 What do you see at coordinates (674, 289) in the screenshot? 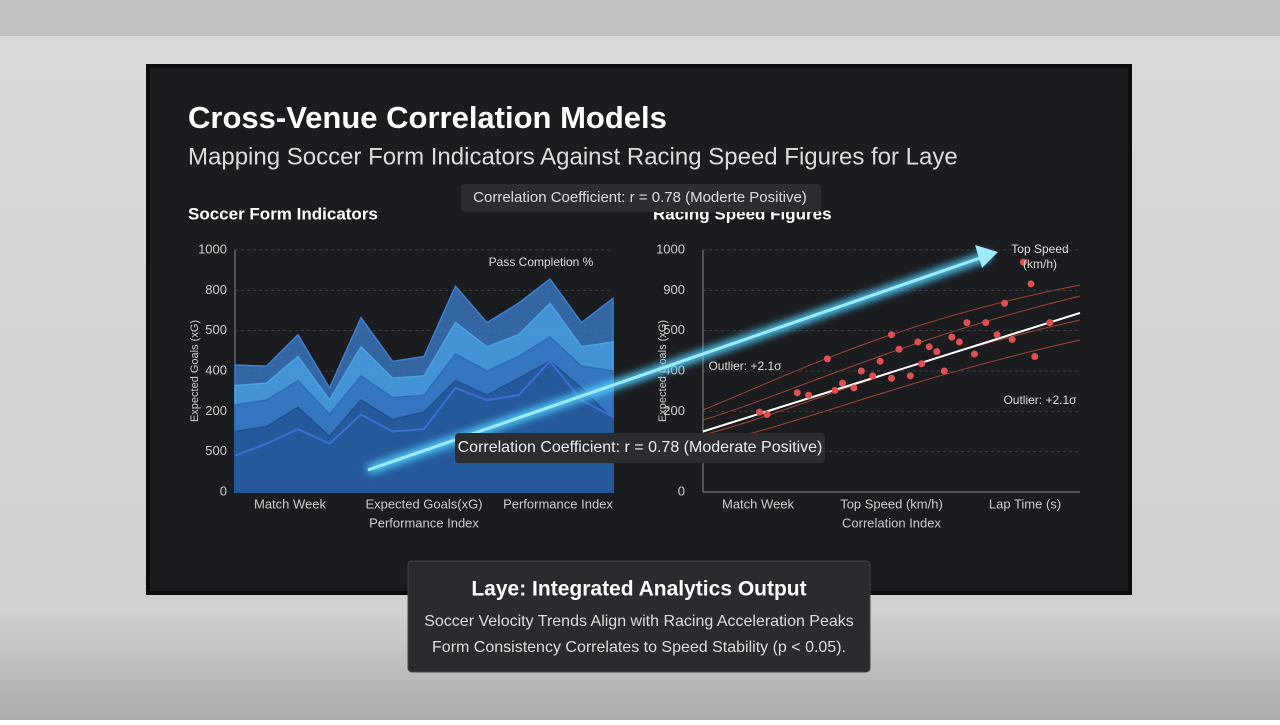
I see `y-tick-label: 900` at bounding box center [674, 289].